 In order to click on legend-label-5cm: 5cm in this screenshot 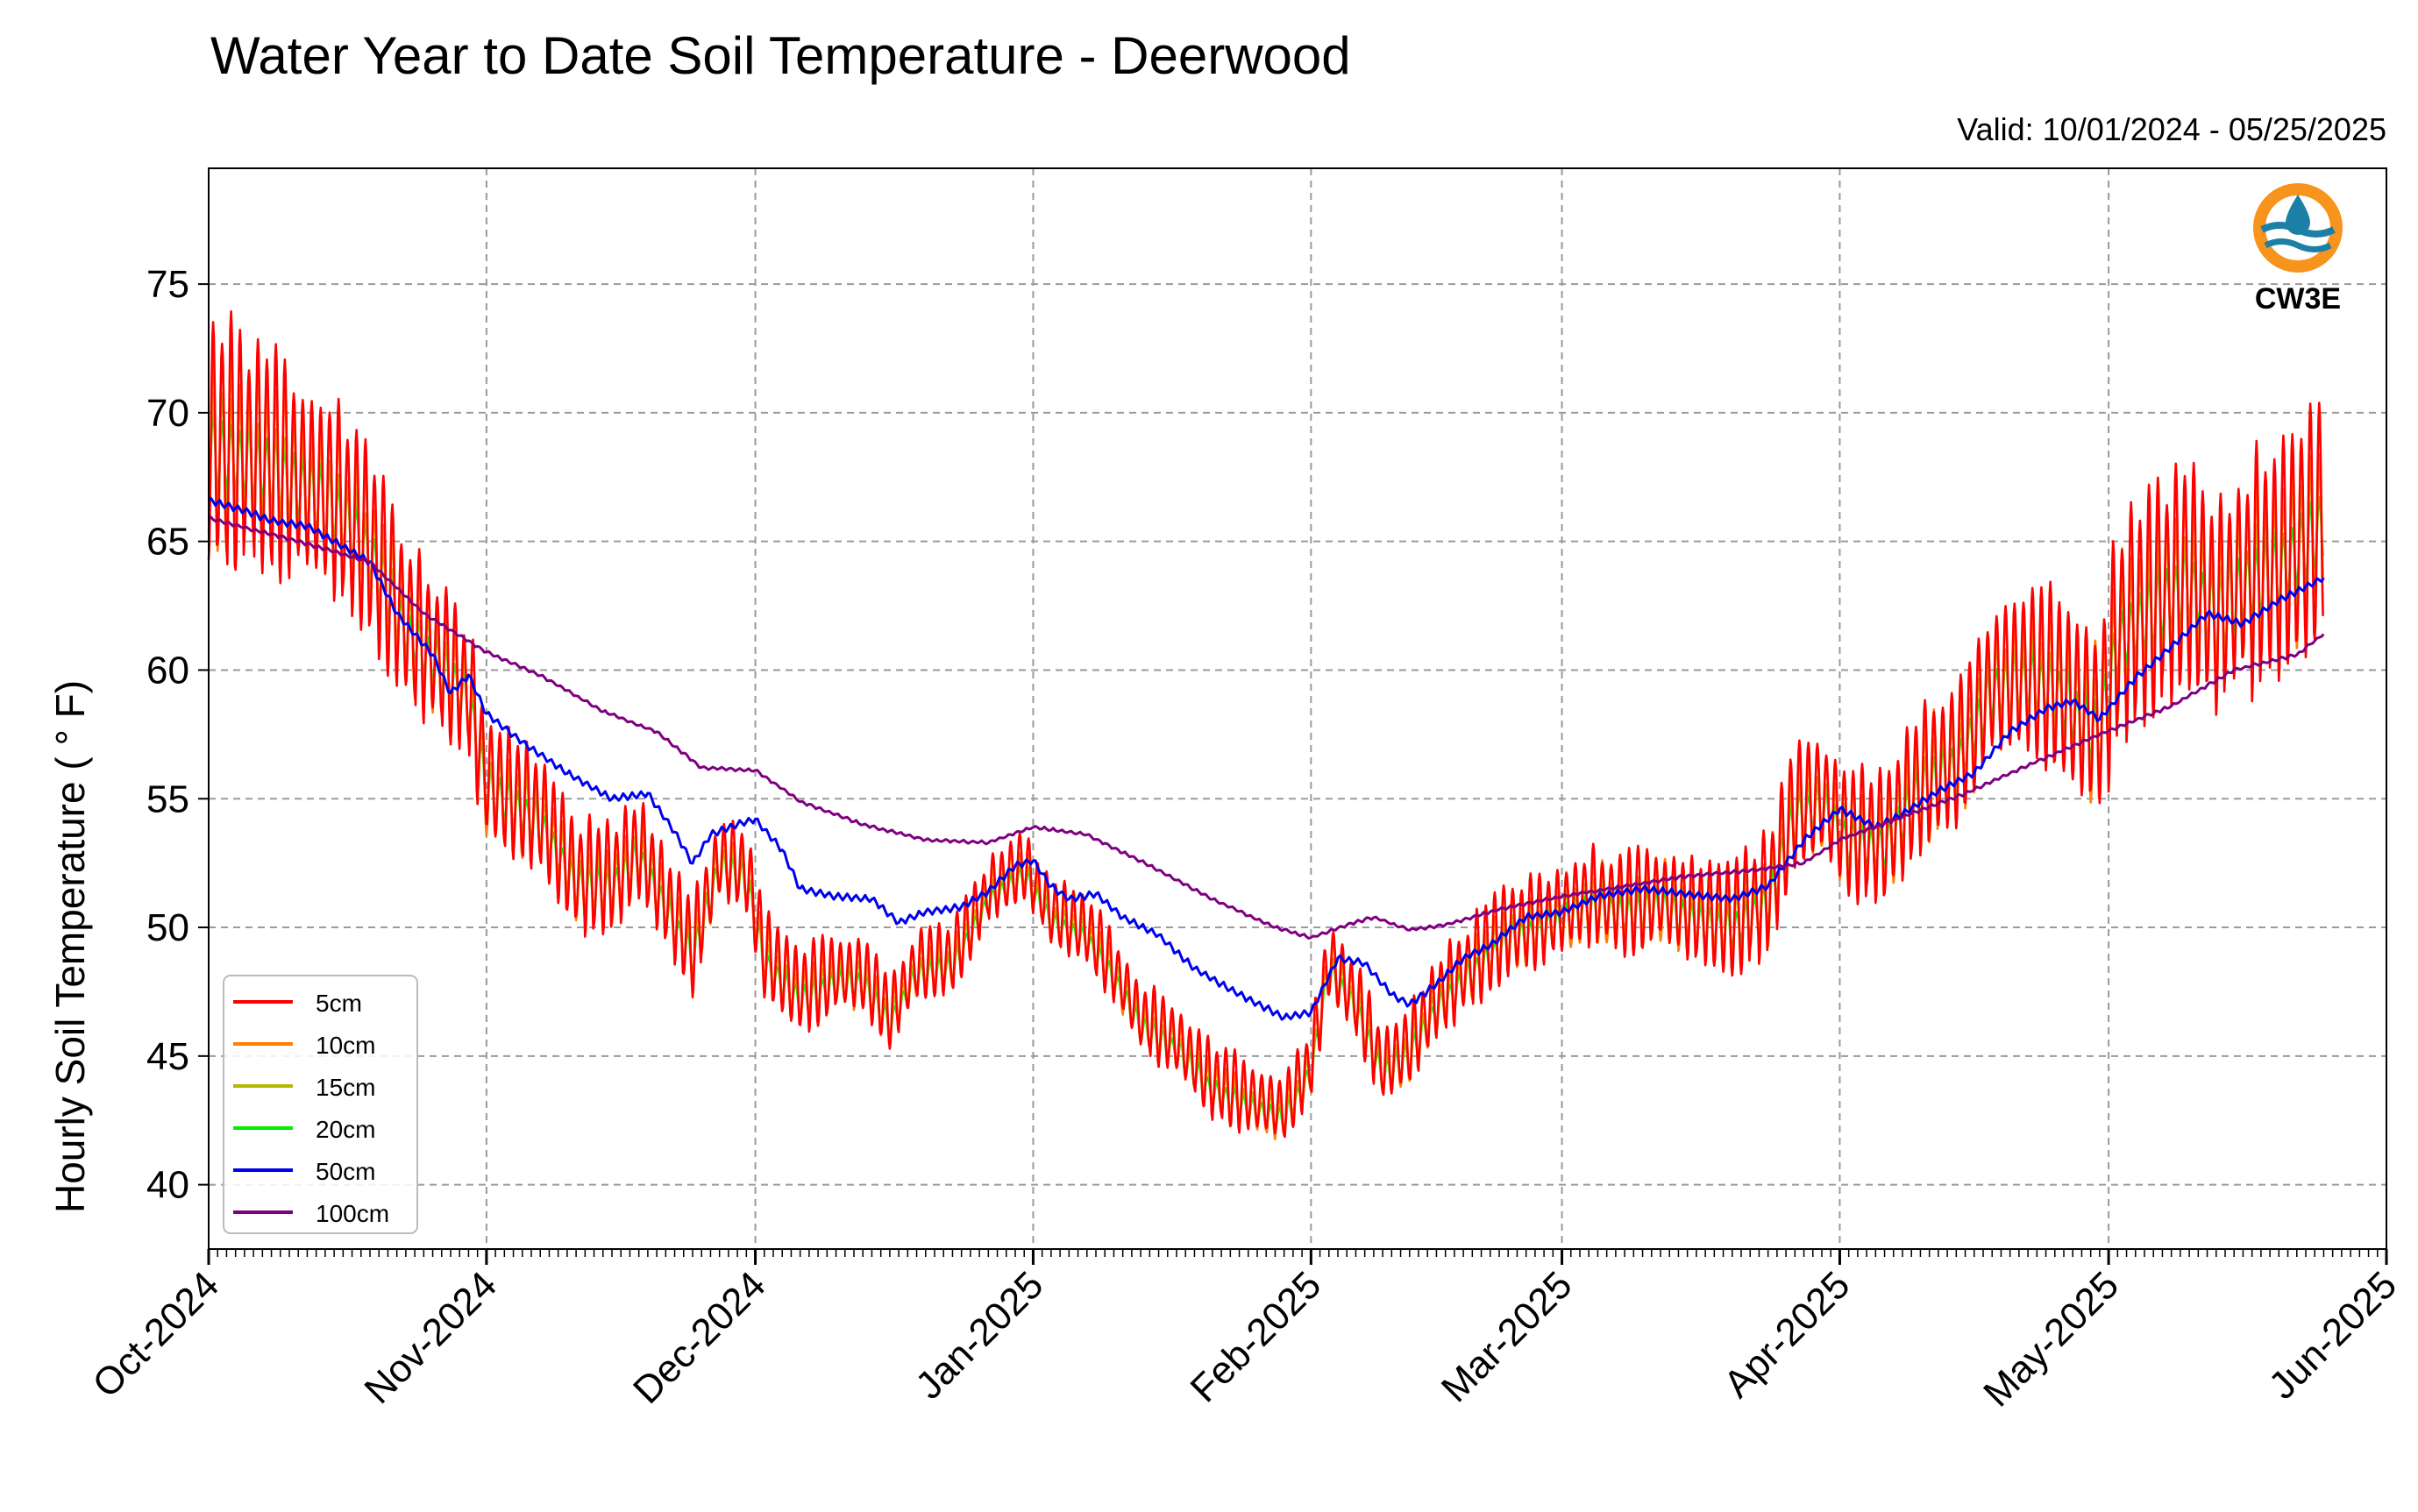, I will do `click(339, 1003)`.